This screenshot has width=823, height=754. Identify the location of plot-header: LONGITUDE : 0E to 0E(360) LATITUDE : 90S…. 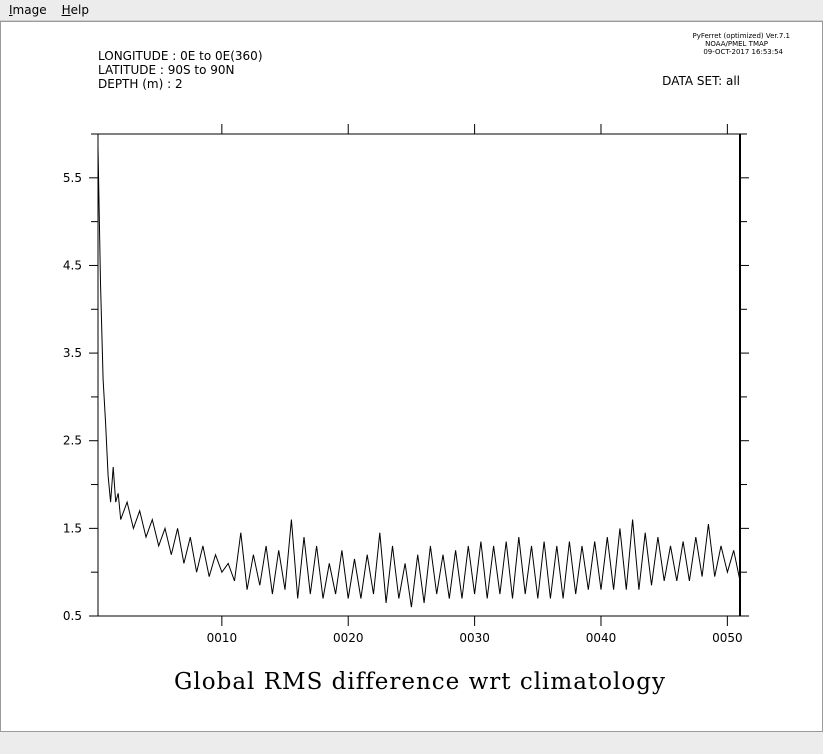
(444, 61).